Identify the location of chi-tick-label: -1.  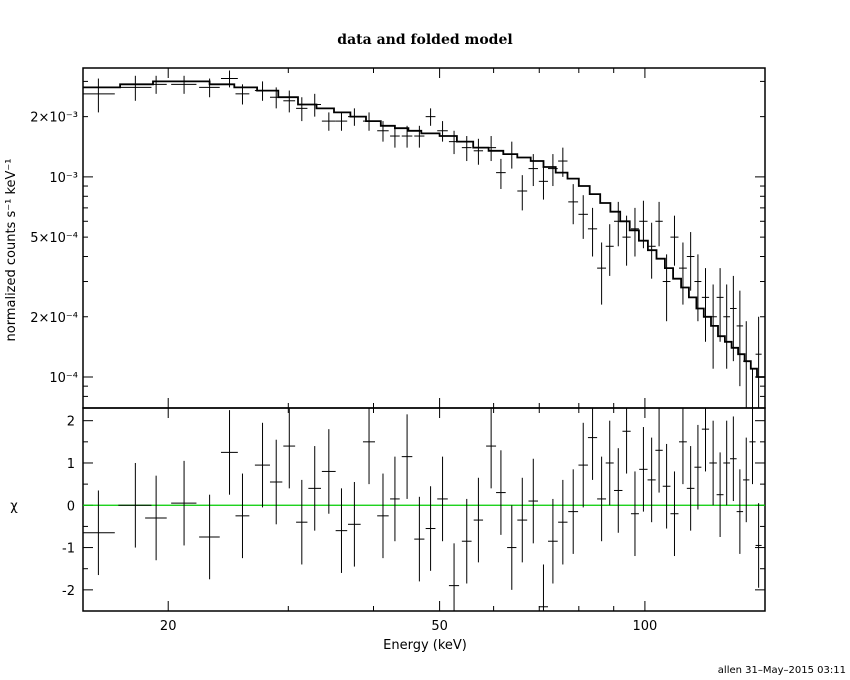
(68, 549).